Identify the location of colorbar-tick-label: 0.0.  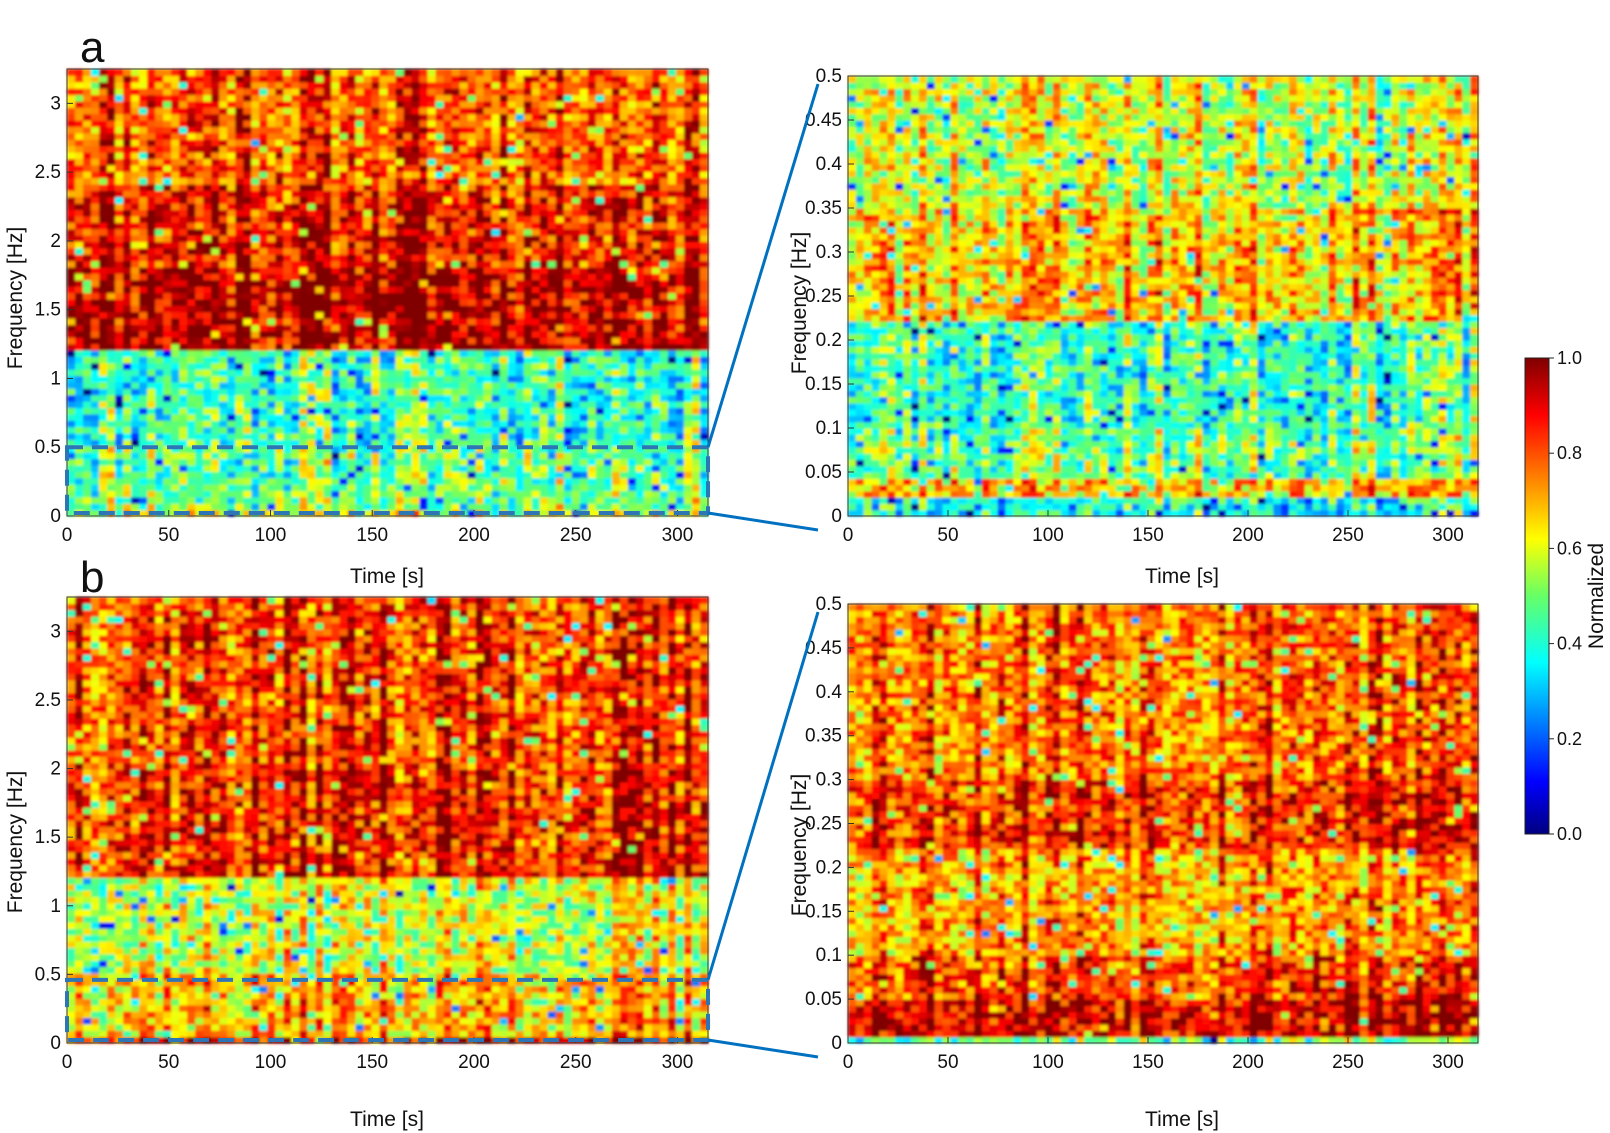
(1569, 834).